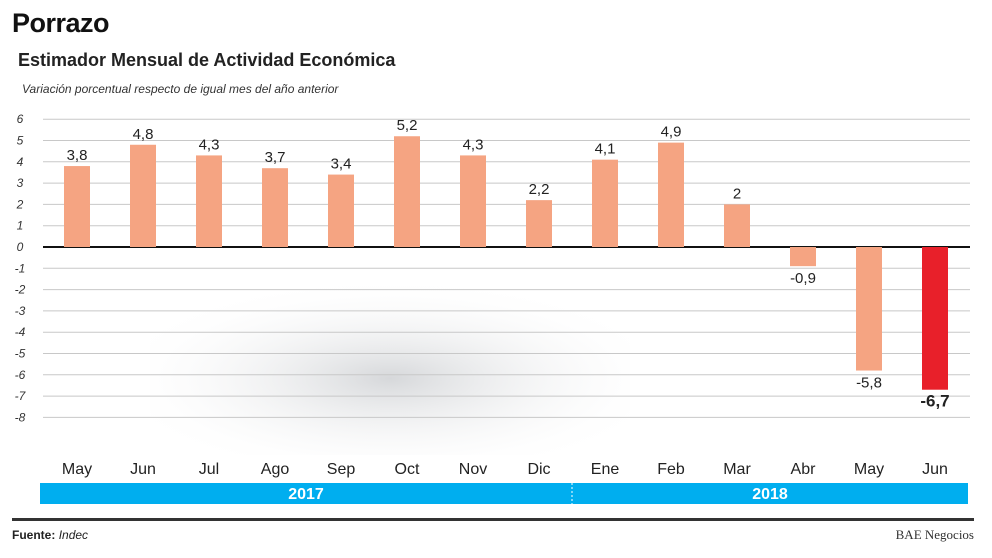  I want to click on data-label: 4,9, so click(671, 132).